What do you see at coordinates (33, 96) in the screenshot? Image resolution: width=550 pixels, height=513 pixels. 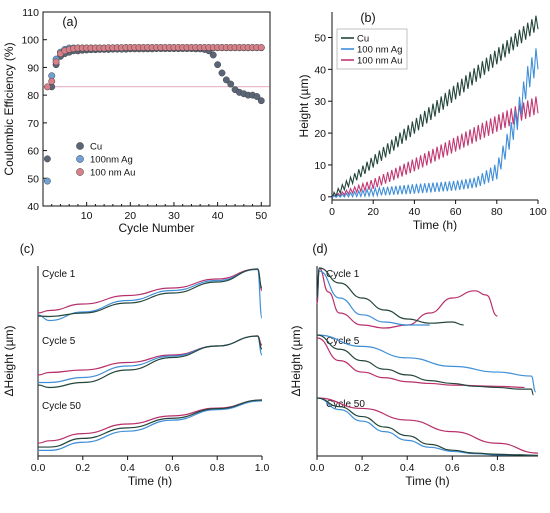 I see `ytick-label-a: 80` at bounding box center [33, 96].